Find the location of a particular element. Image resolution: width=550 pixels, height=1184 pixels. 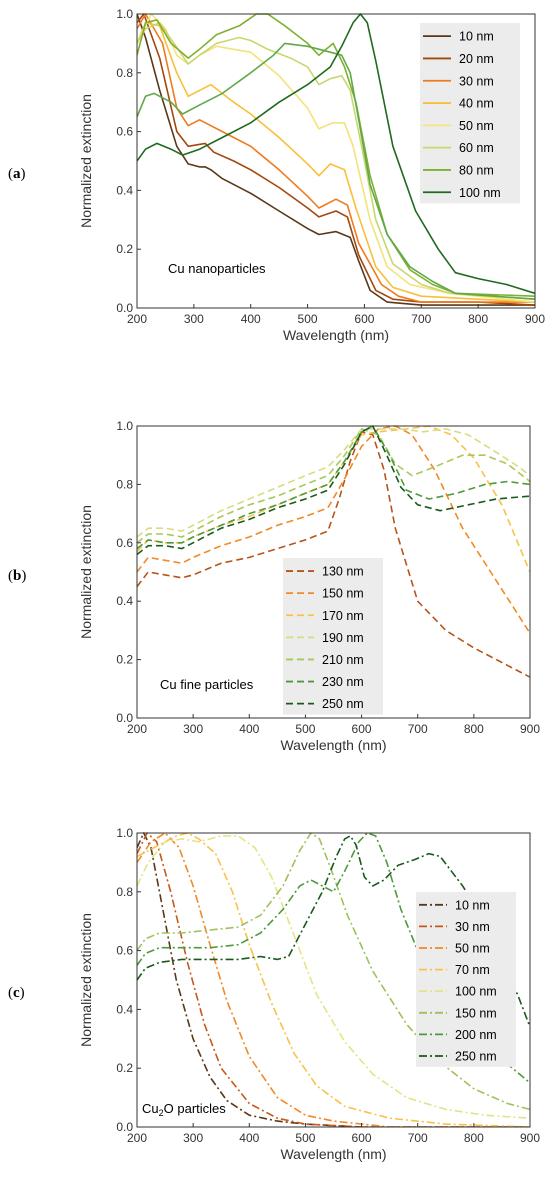

x-tick-label-c-5: 700 is located at coordinates (418, 1138).